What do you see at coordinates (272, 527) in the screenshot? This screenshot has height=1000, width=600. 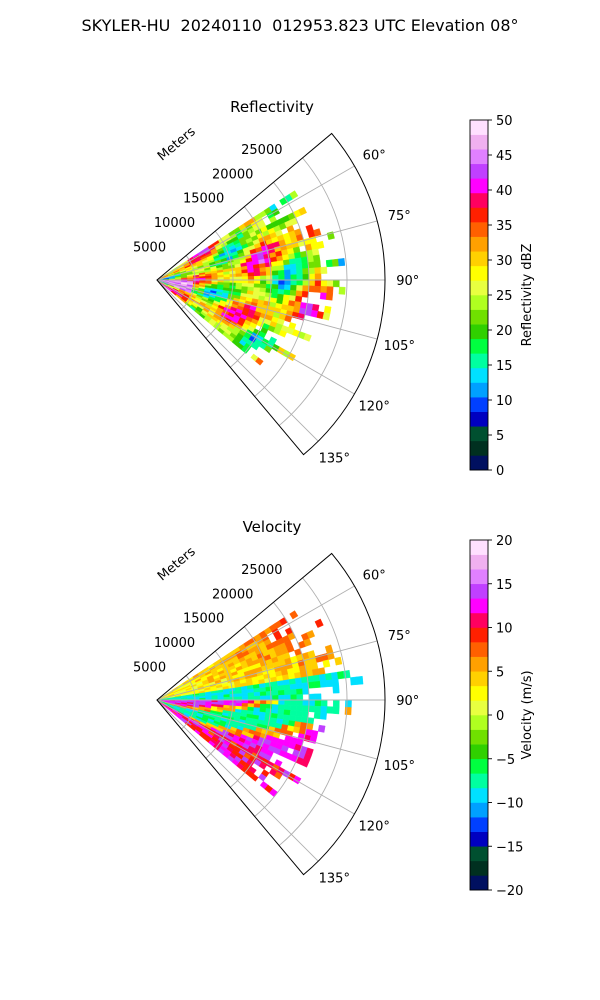 I see `velocity-title: Velocity` at bounding box center [272, 527].